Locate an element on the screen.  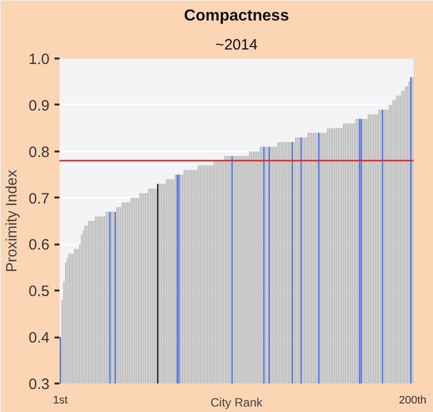
y-tick-label: 0.4 is located at coordinates (39, 338).